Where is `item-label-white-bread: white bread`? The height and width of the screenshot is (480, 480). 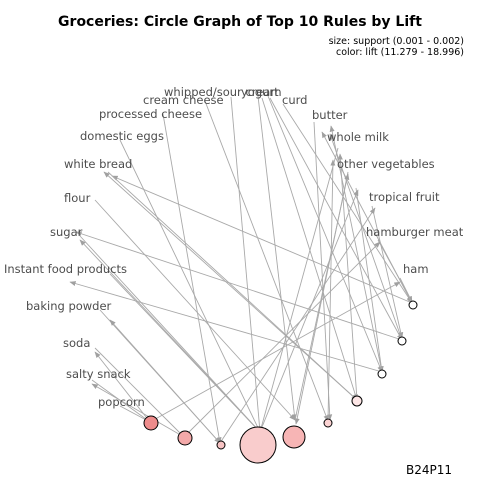 item-label-white-bread: white bread is located at coordinates (98, 164).